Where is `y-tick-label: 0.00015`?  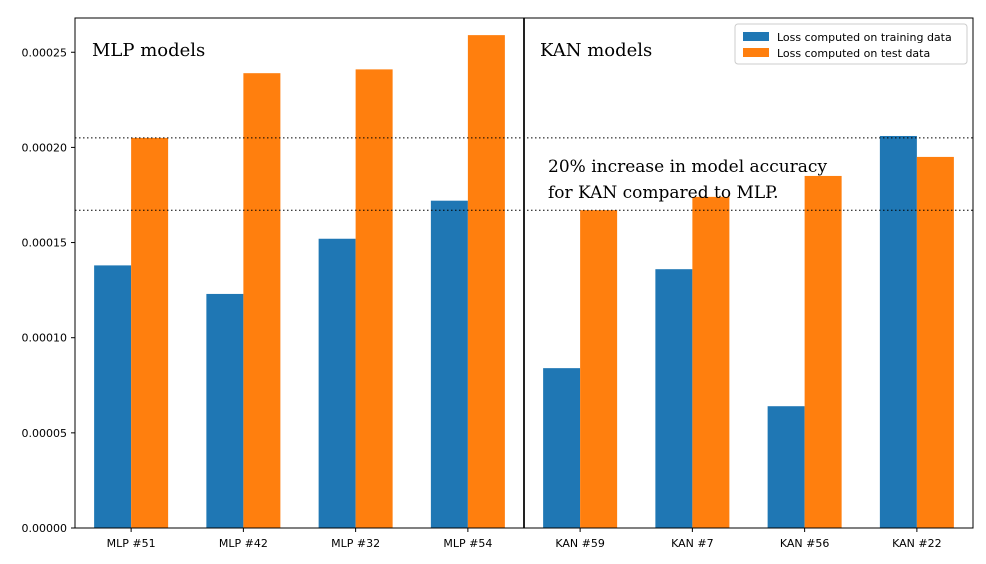 y-tick-label: 0.00015 is located at coordinates (45, 243).